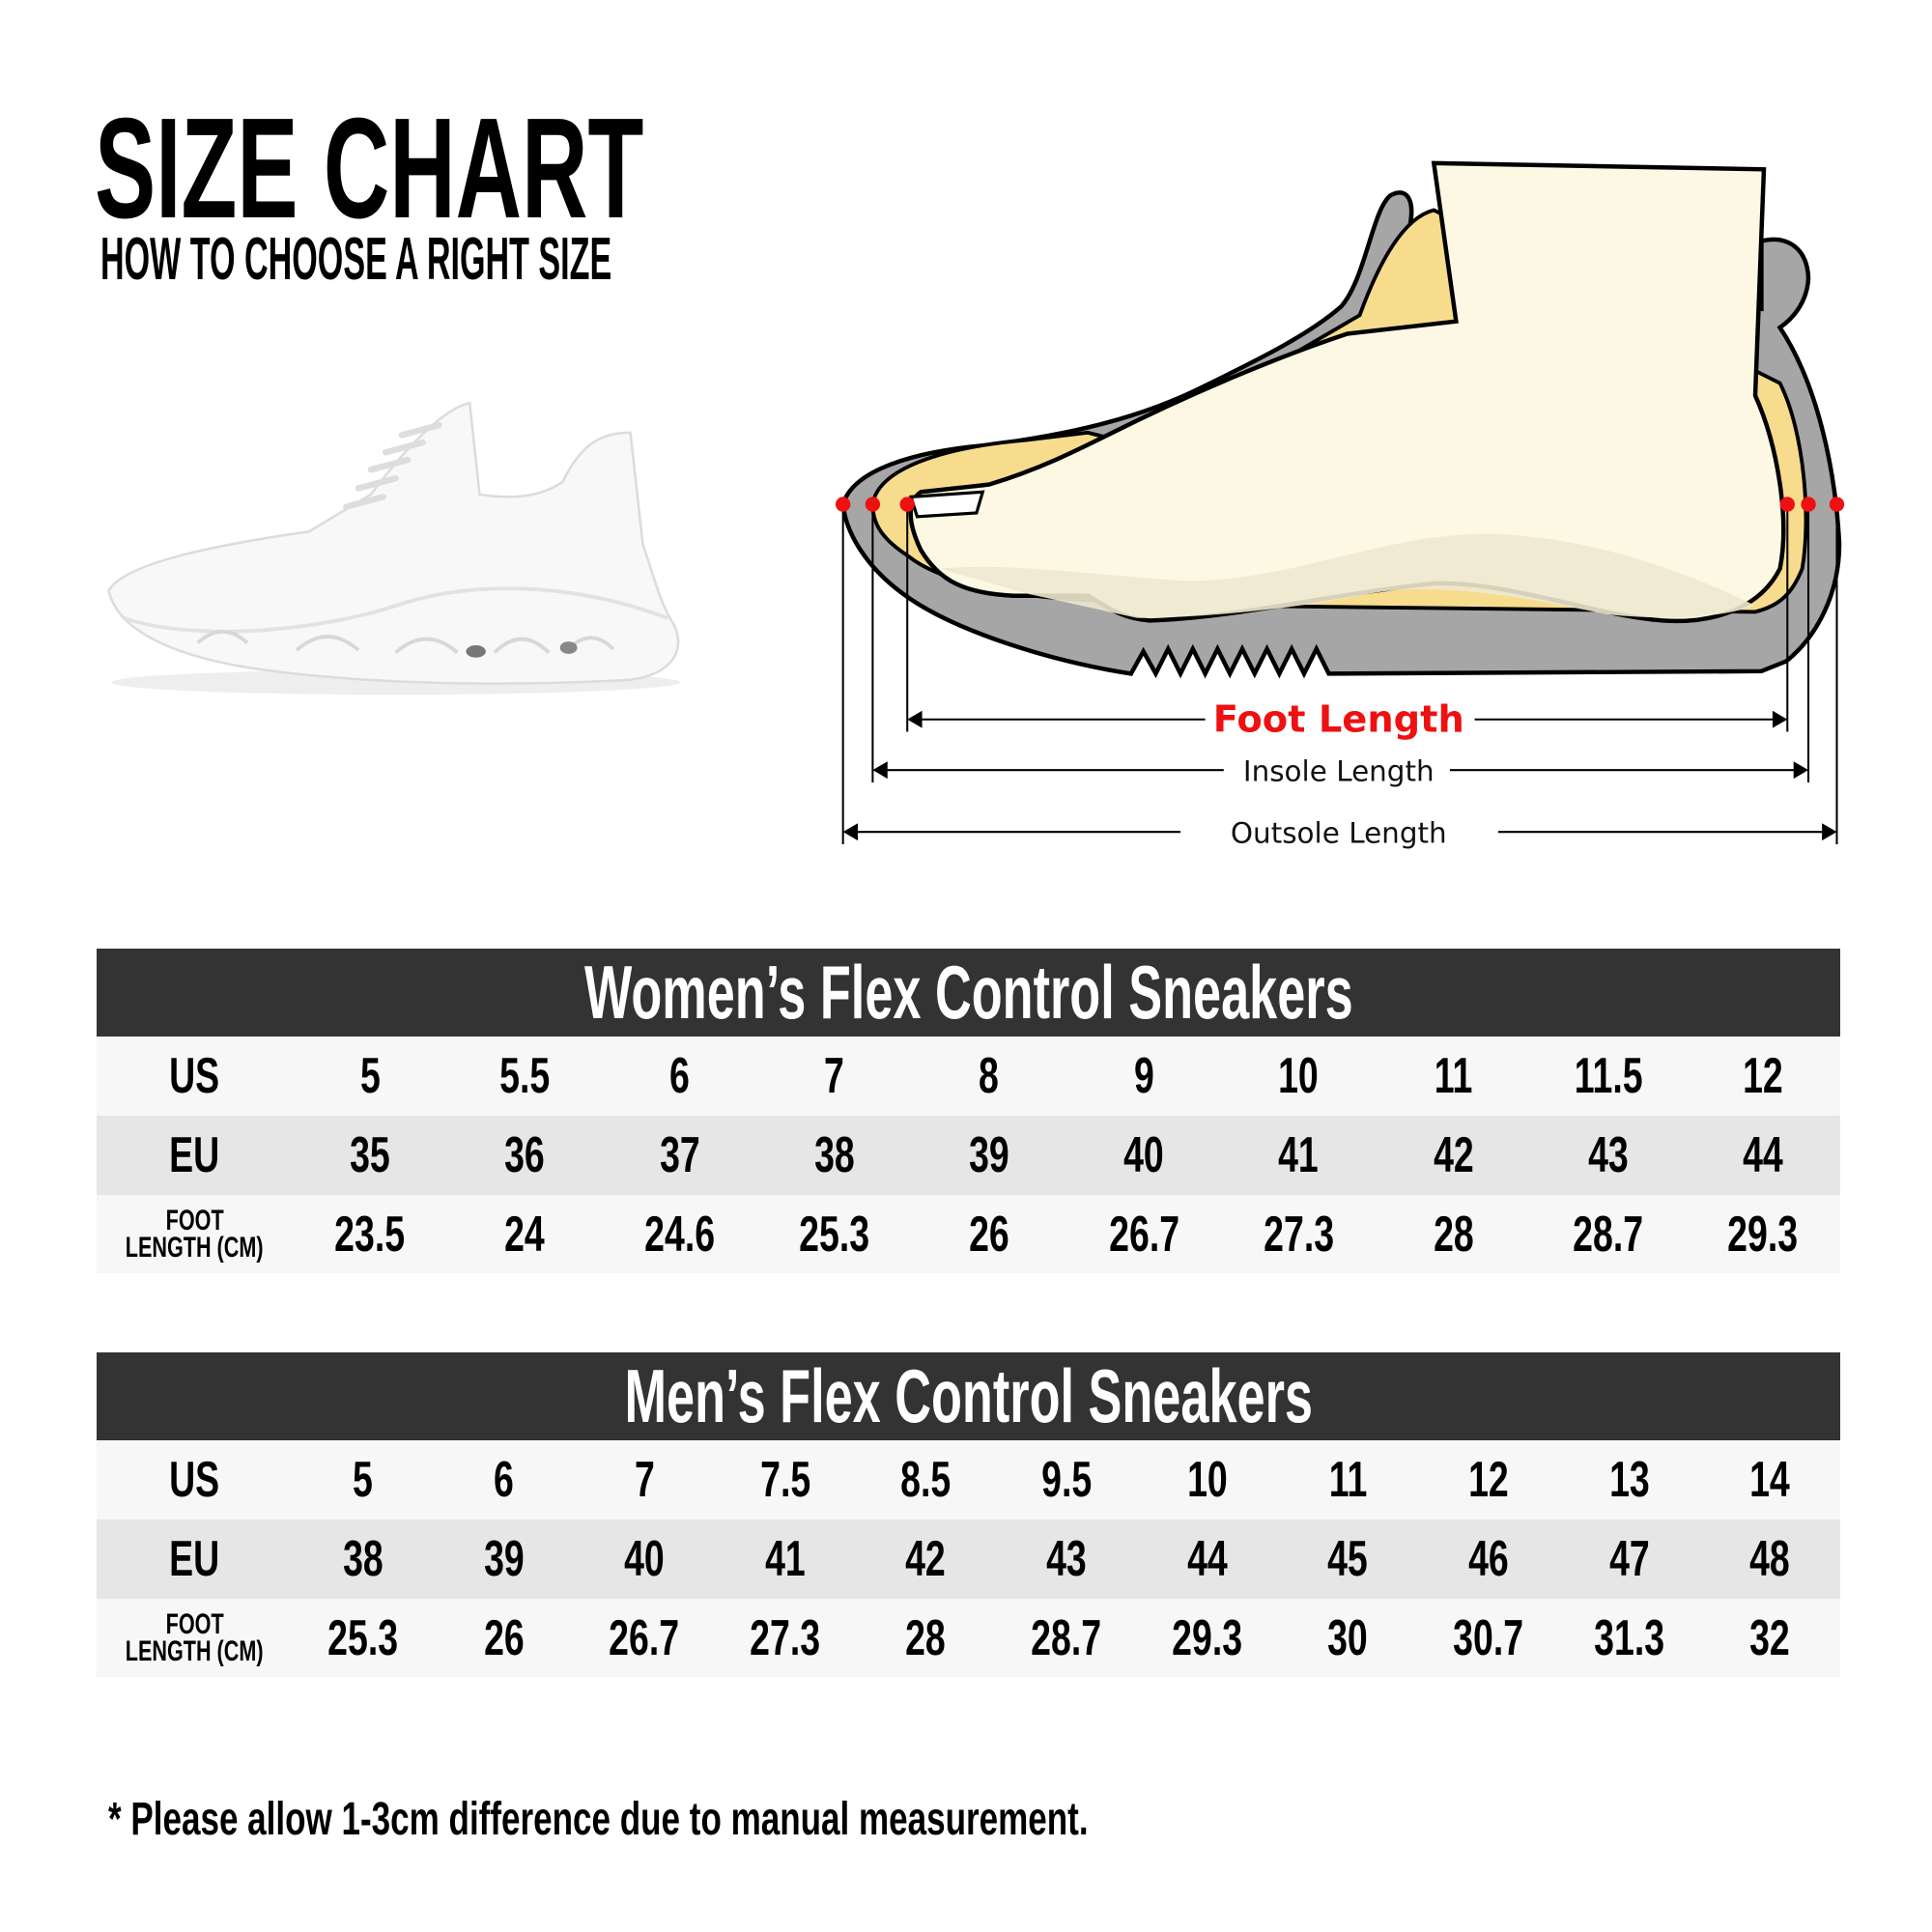 This screenshot has height=1932, width=1932. What do you see at coordinates (1488, 1559) in the screenshot?
I see `size-cell: 46` at bounding box center [1488, 1559].